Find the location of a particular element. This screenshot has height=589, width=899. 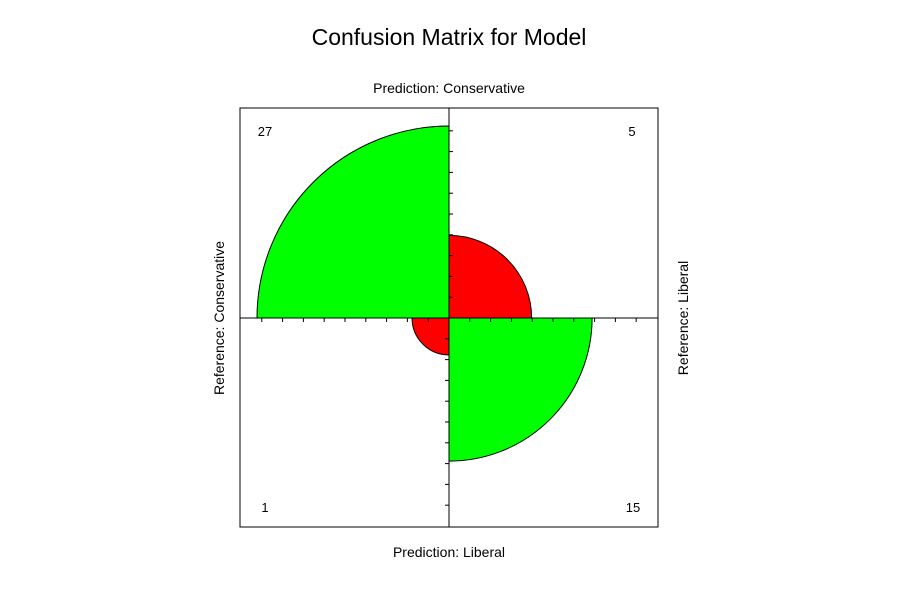

cell-label-top-right: 5 is located at coordinates (631, 131).